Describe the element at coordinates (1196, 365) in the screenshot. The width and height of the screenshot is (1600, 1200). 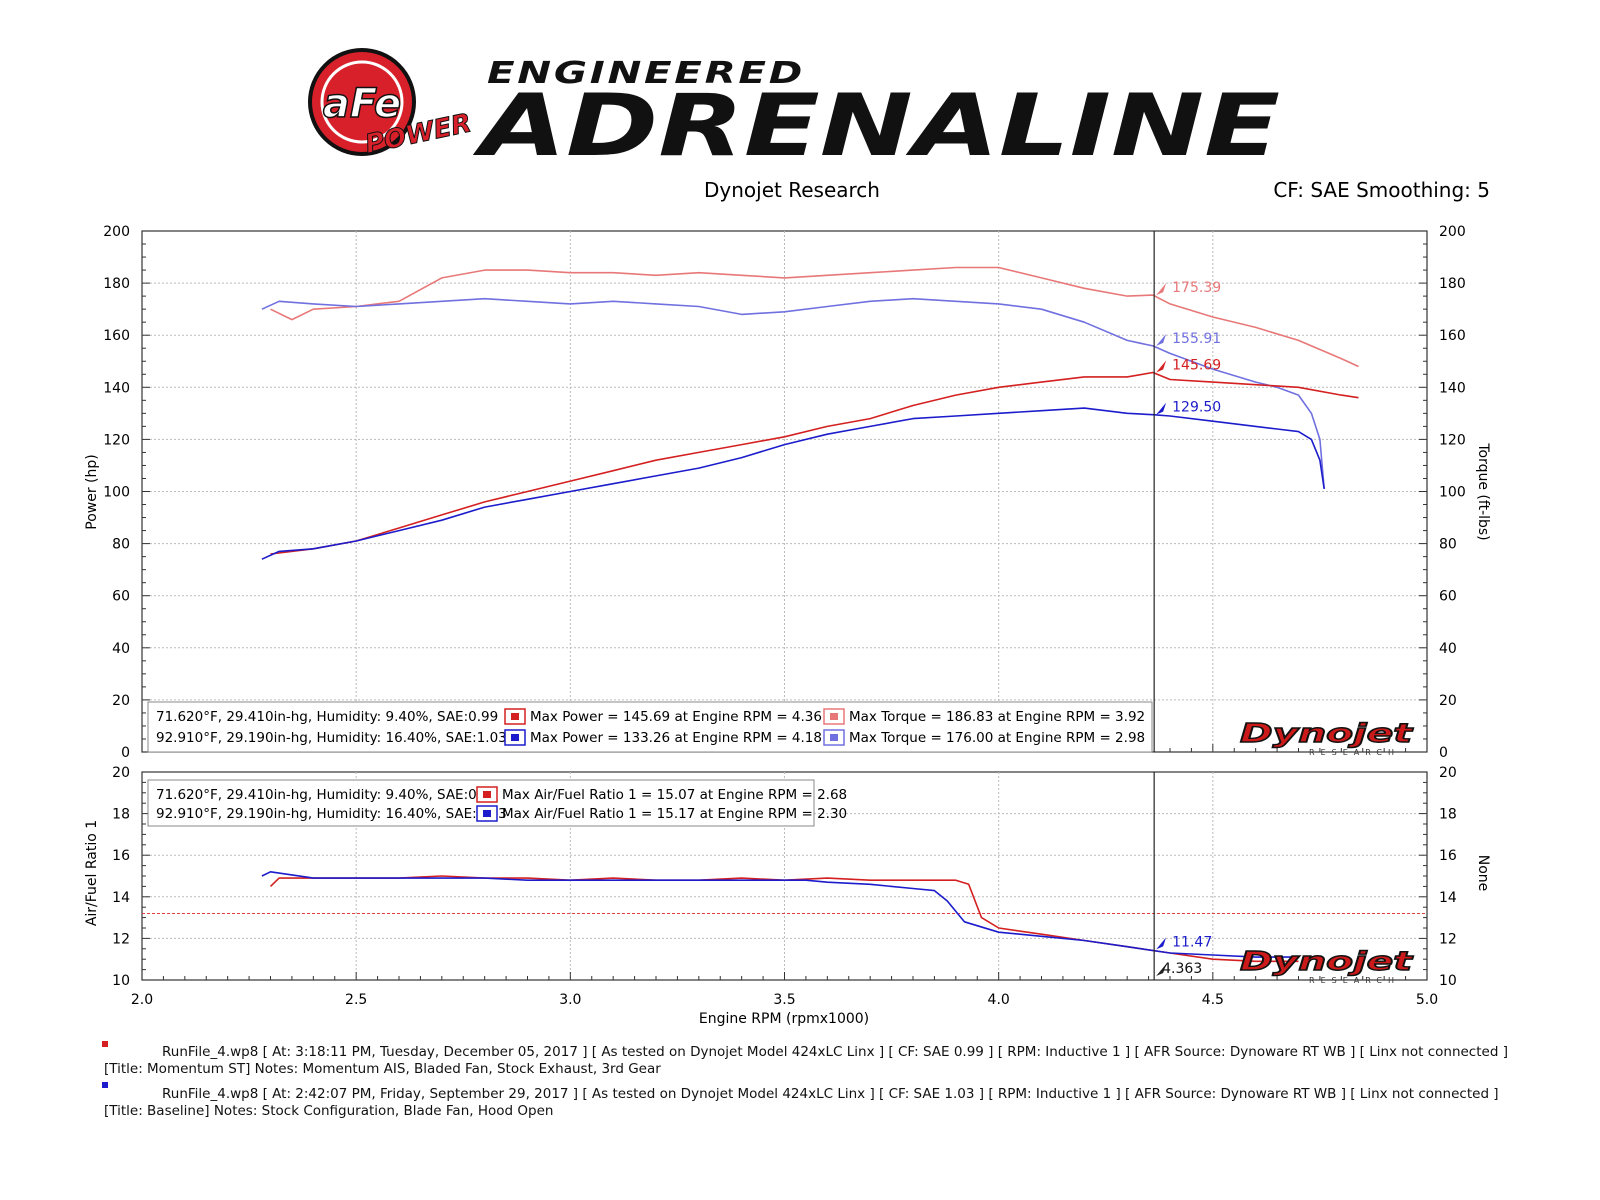
I see `cursor-value-run1_power: 145.69` at that location.